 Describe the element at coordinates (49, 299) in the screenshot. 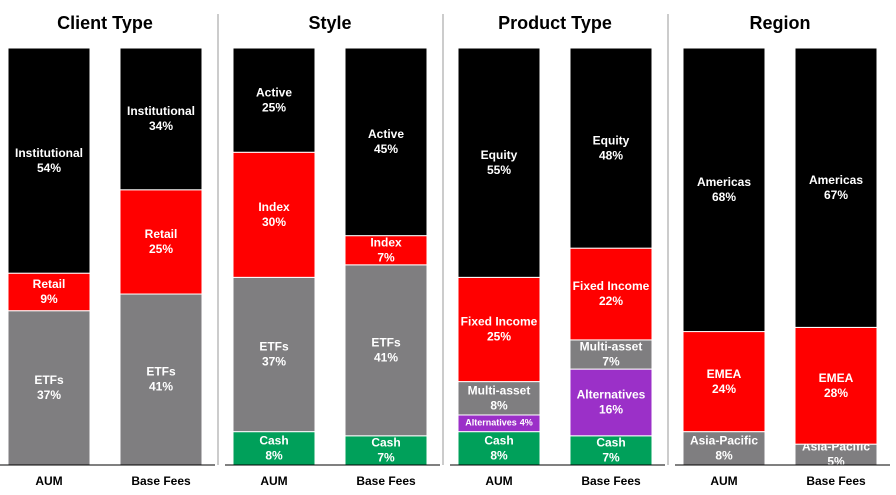

I see `segment-value: 9%` at that location.